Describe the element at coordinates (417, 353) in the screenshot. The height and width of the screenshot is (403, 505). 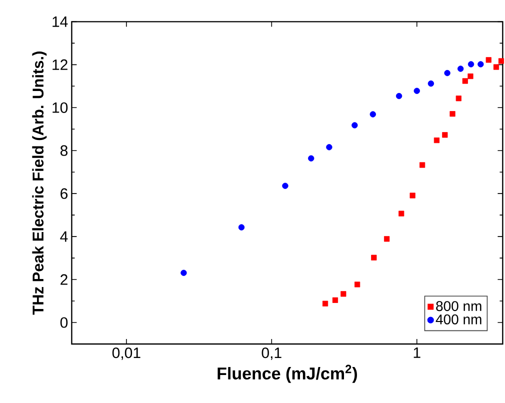
I see `x-tick-label: 1` at that location.